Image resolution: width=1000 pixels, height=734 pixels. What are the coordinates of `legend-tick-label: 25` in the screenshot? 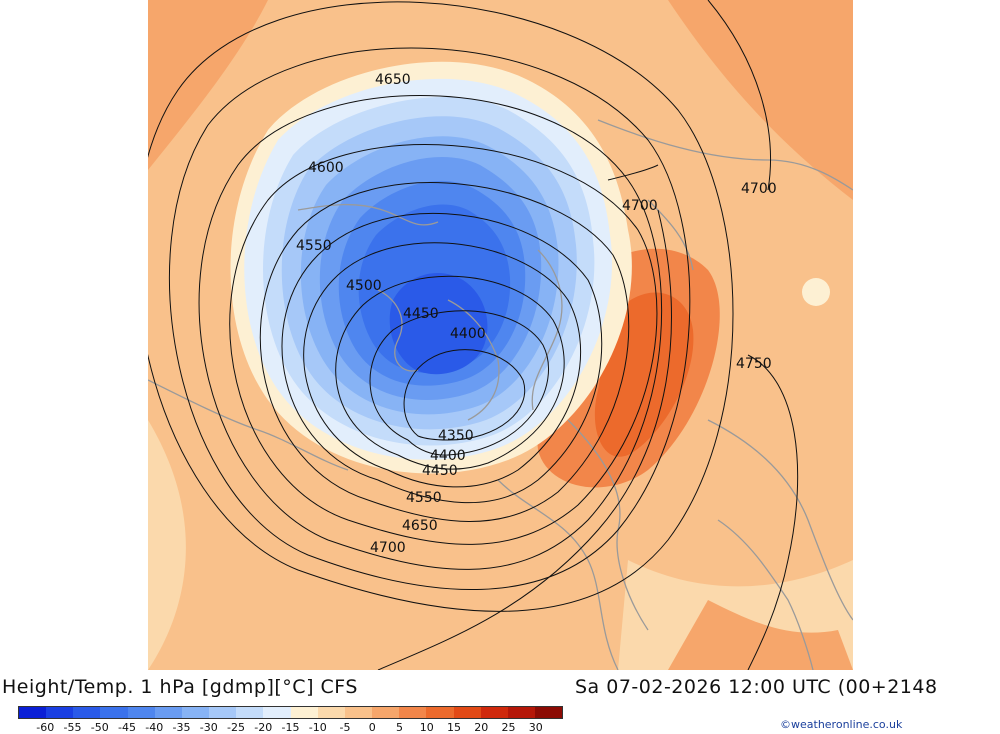 It's located at (508, 727).